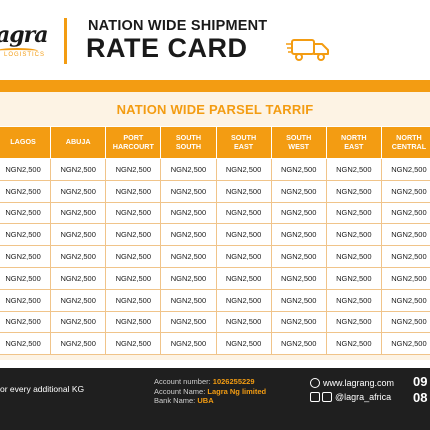  What do you see at coordinates (180, 391) in the screenshot?
I see `account-name-label: Account Name:` at bounding box center [180, 391].